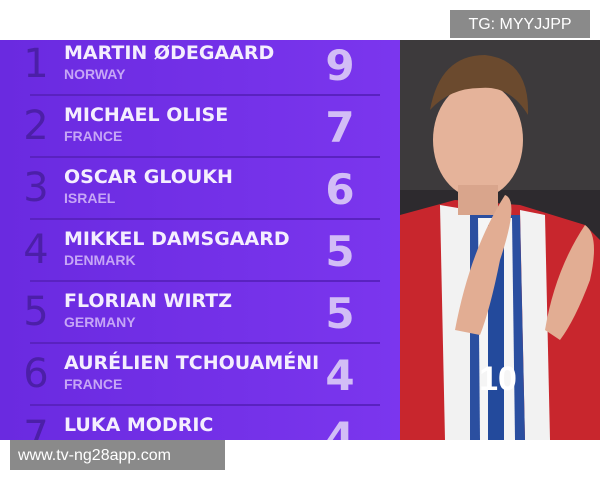 This screenshot has height=480, width=600. I want to click on goal-count: 9, so click(339, 65).